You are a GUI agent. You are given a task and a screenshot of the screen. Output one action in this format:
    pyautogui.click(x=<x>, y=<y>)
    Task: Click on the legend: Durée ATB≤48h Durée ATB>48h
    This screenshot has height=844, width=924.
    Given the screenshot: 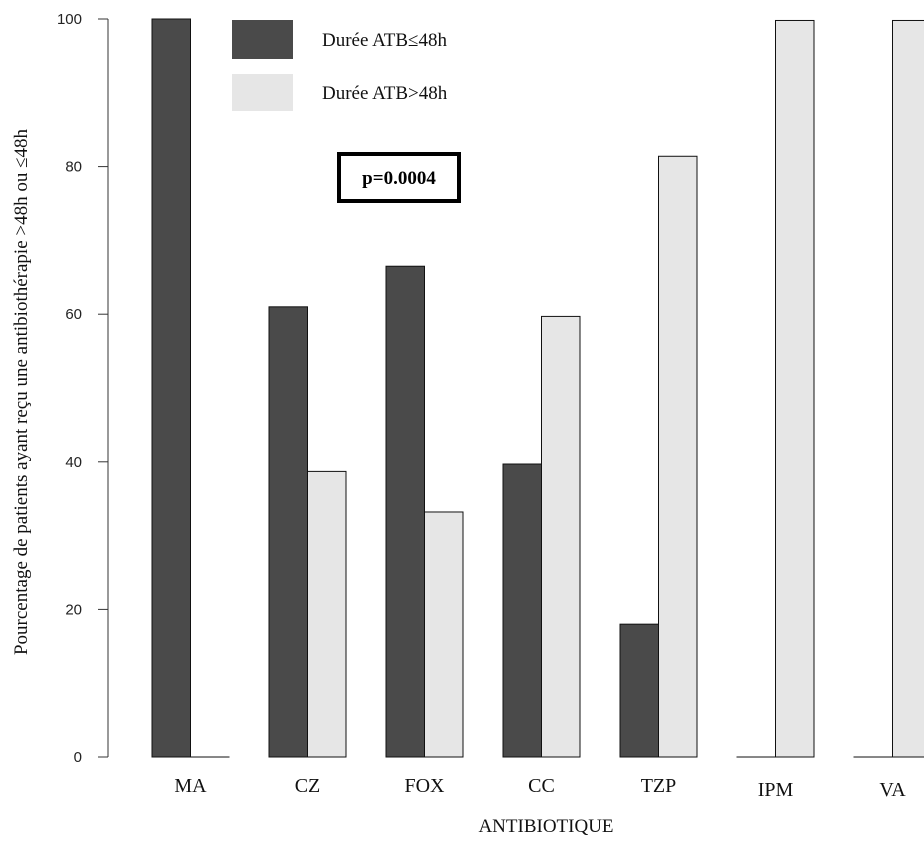 What is the action you would take?
    pyautogui.click(x=340, y=65)
    